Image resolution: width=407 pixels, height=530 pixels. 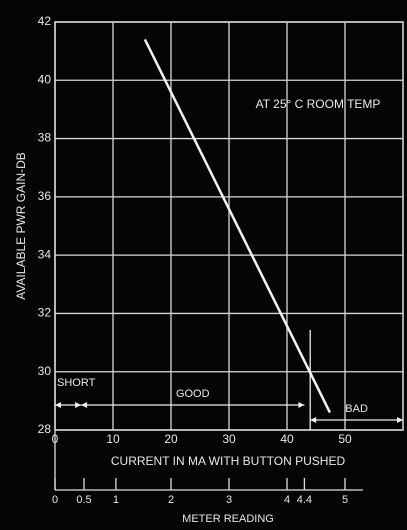 What do you see at coordinates (45, 196) in the screenshot?
I see `y-tick-label: 36` at bounding box center [45, 196].